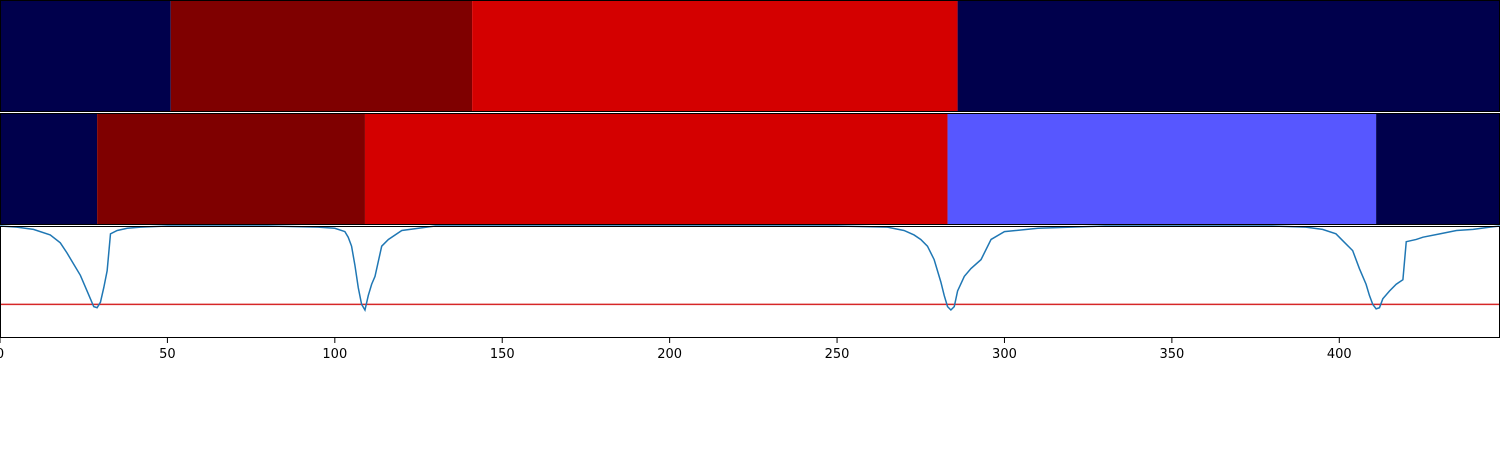 The height and width of the screenshot is (455, 1500). I want to click on x-tick-label: 100, so click(334, 354).